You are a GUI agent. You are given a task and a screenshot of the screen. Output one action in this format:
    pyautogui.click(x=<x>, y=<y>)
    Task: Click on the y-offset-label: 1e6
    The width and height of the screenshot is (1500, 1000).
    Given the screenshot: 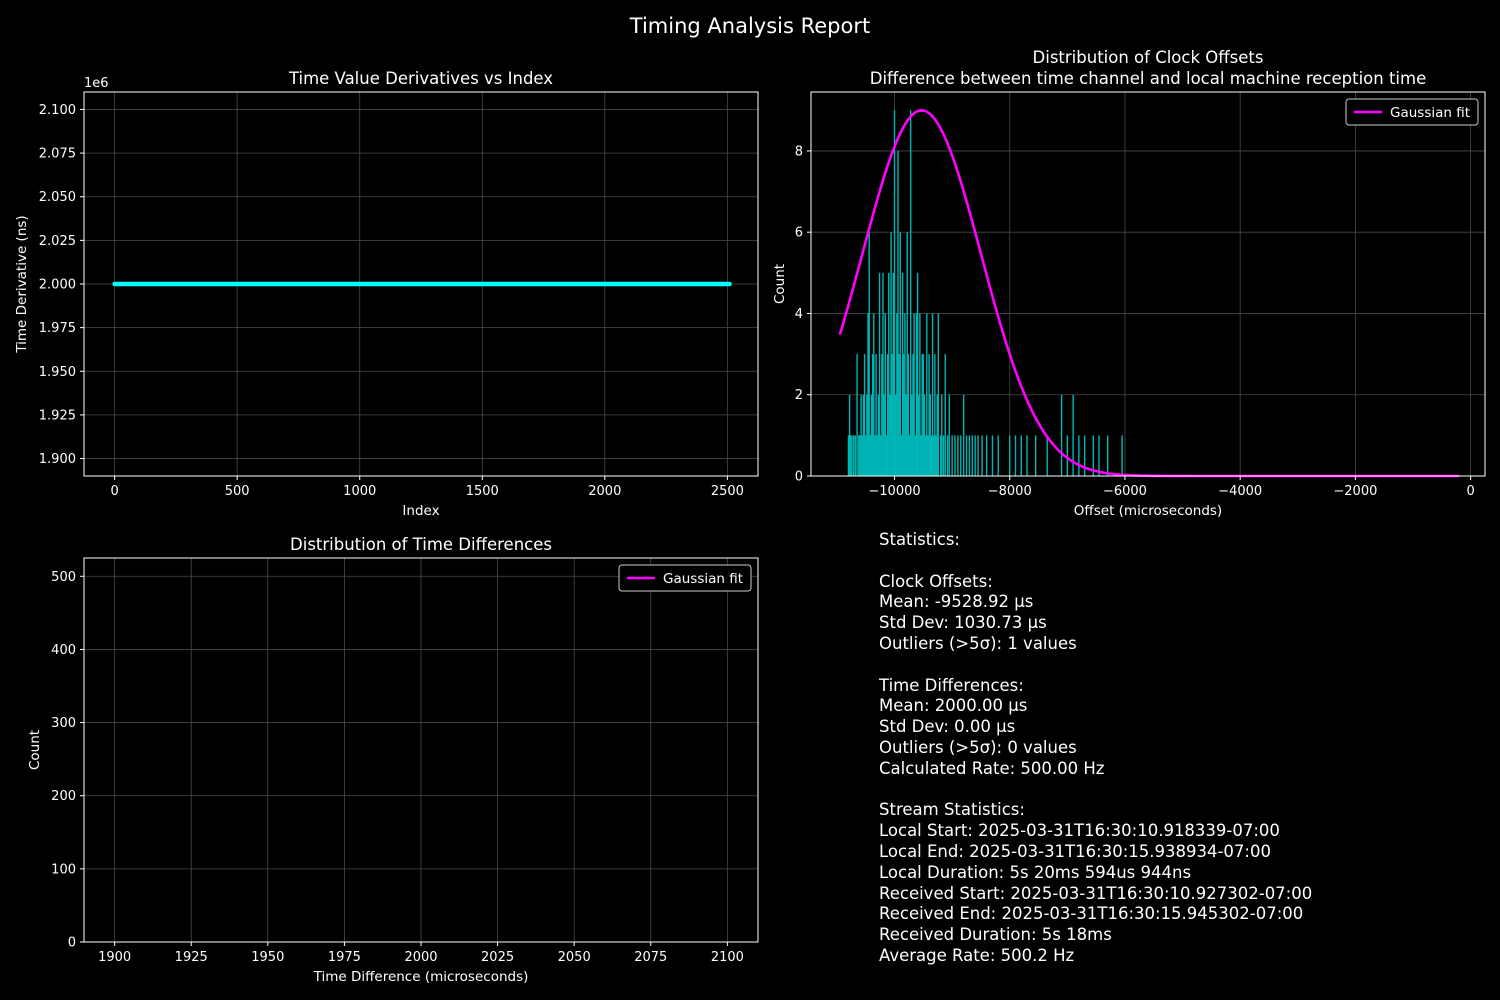 What is the action you would take?
    pyautogui.click(x=96, y=83)
    